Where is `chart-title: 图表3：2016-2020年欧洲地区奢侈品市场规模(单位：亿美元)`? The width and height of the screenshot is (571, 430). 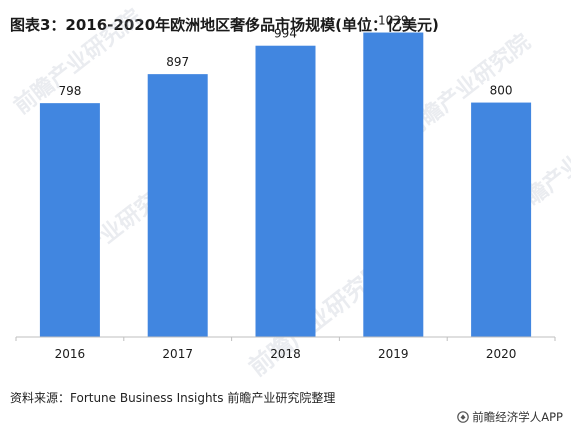 chart-title: 图表3：2016-2020年欧洲地区奢侈品市场规模(单位：亿美元) is located at coordinates (224, 25).